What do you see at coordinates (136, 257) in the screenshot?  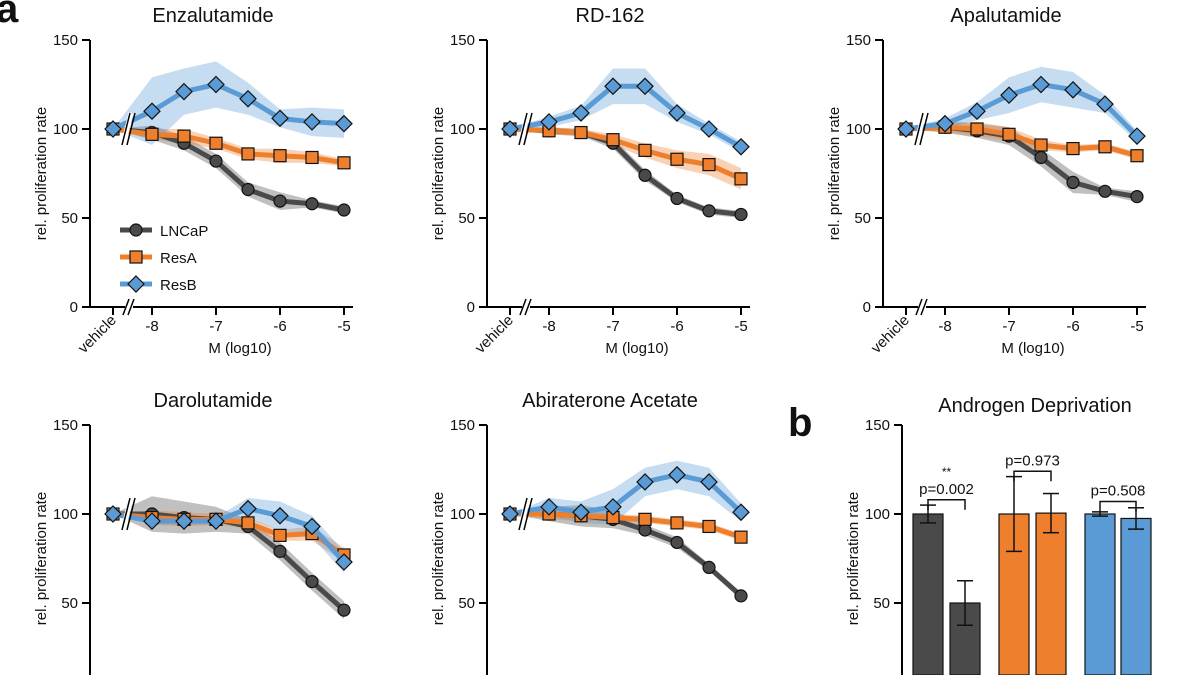 I see `legend-marker-ResA` at bounding box center [136, 257].